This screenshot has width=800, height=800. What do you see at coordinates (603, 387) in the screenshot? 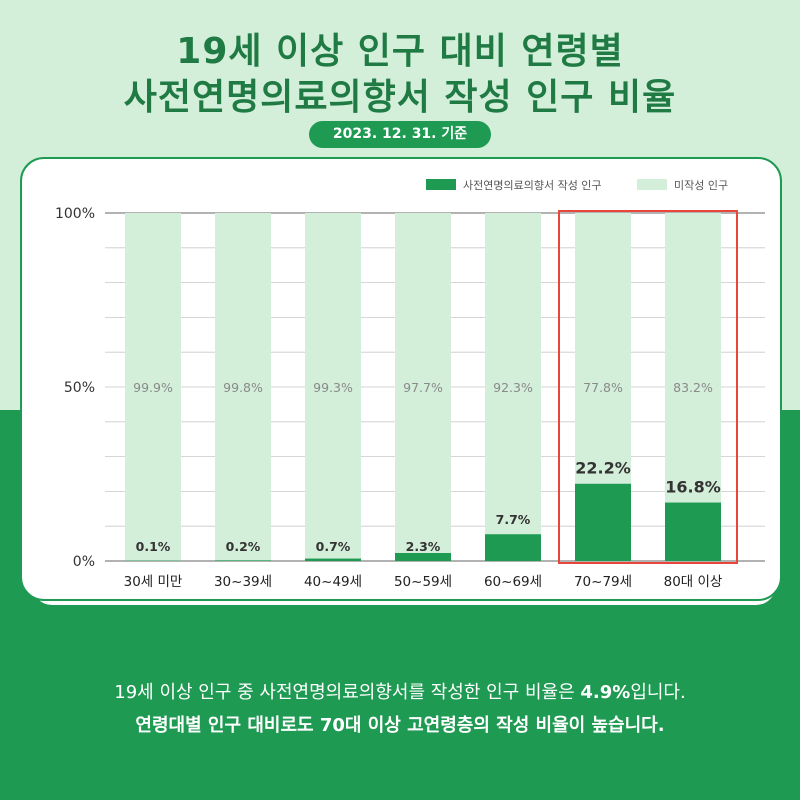
I see `data-label-not-written: 77.8%` at bounding box center [603, 387].